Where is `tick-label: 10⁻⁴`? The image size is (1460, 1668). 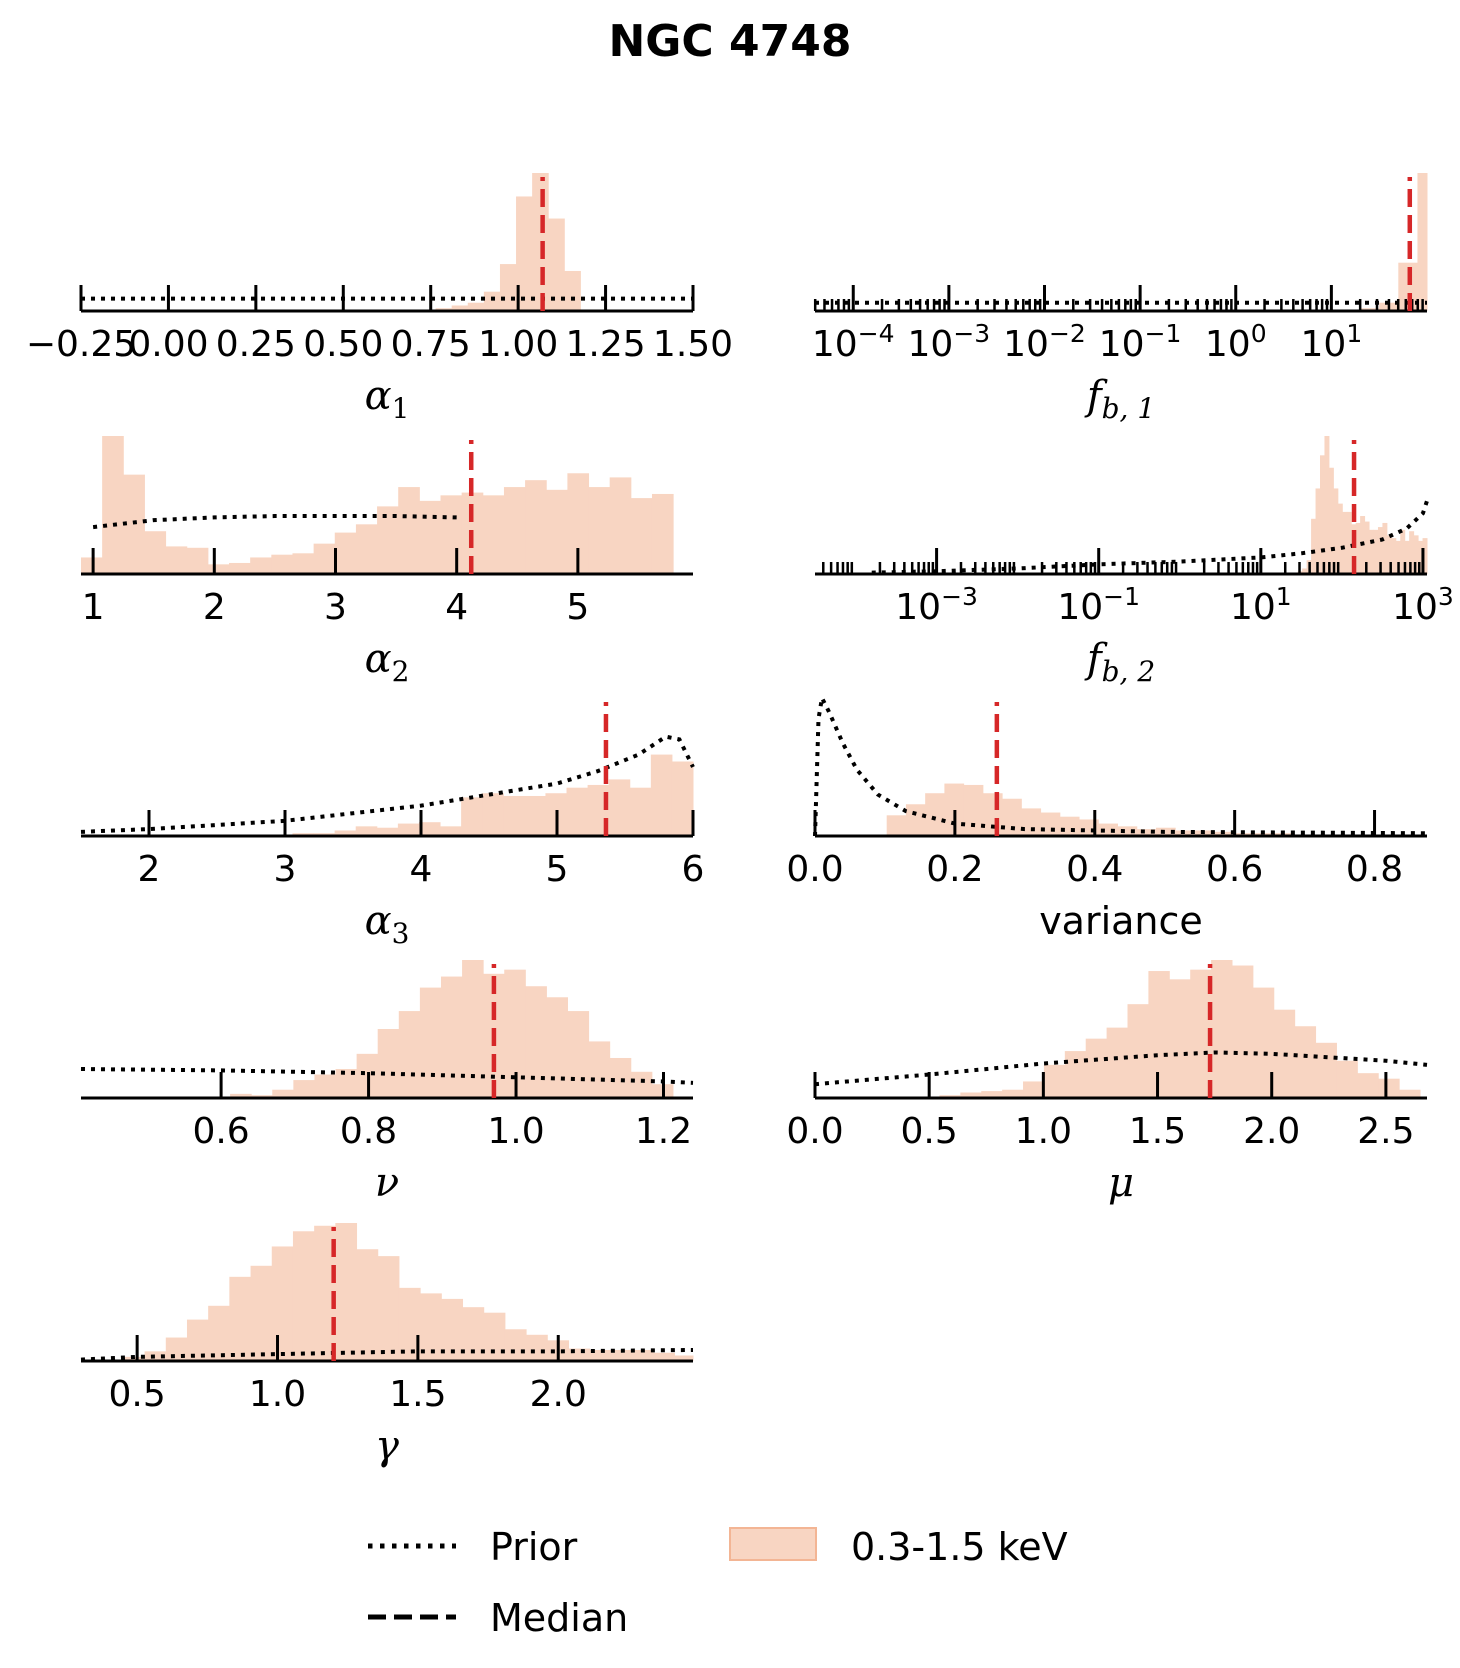
tick-label: 10⁻⁴ is located at coordinates (853, 342).